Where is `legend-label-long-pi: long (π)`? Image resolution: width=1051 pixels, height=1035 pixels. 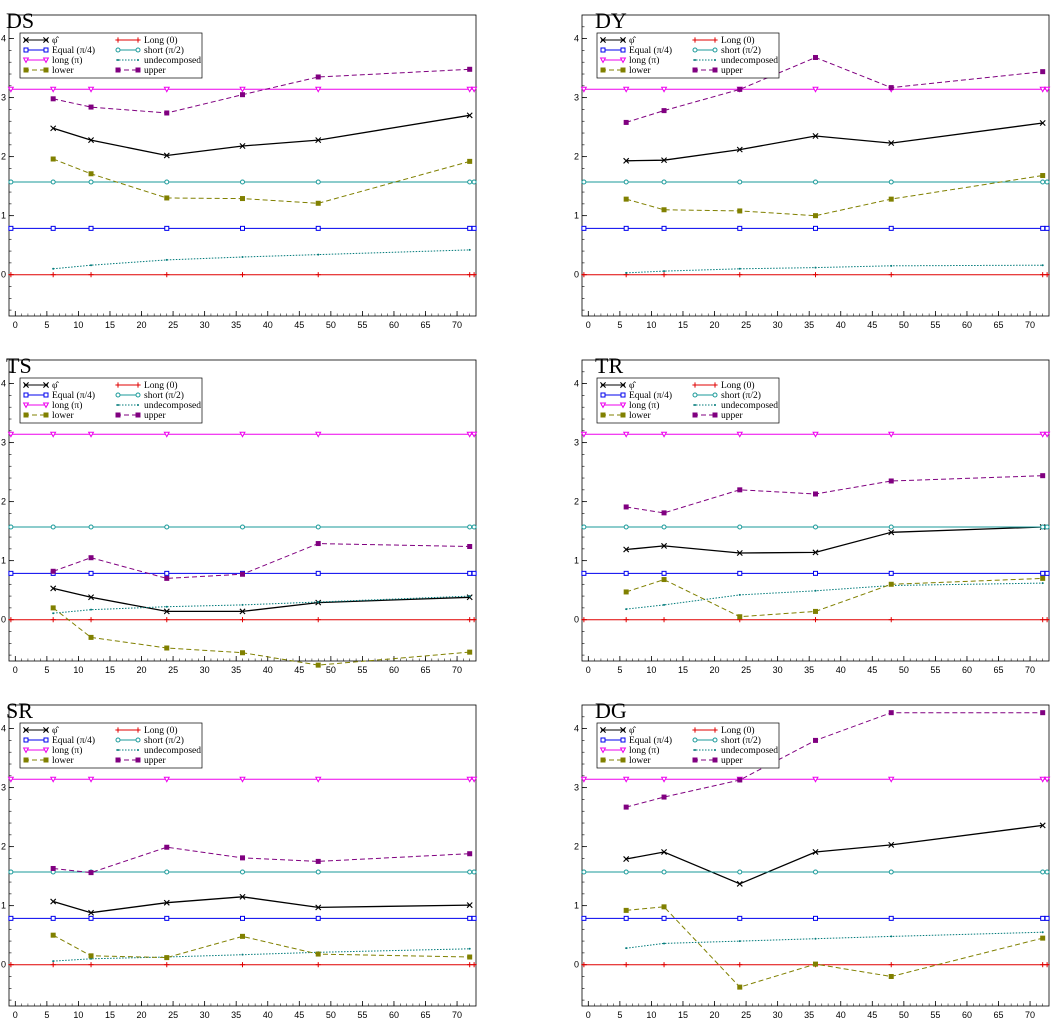
legend-label-long-pi: long (π) is located at coordinates (644, 405).